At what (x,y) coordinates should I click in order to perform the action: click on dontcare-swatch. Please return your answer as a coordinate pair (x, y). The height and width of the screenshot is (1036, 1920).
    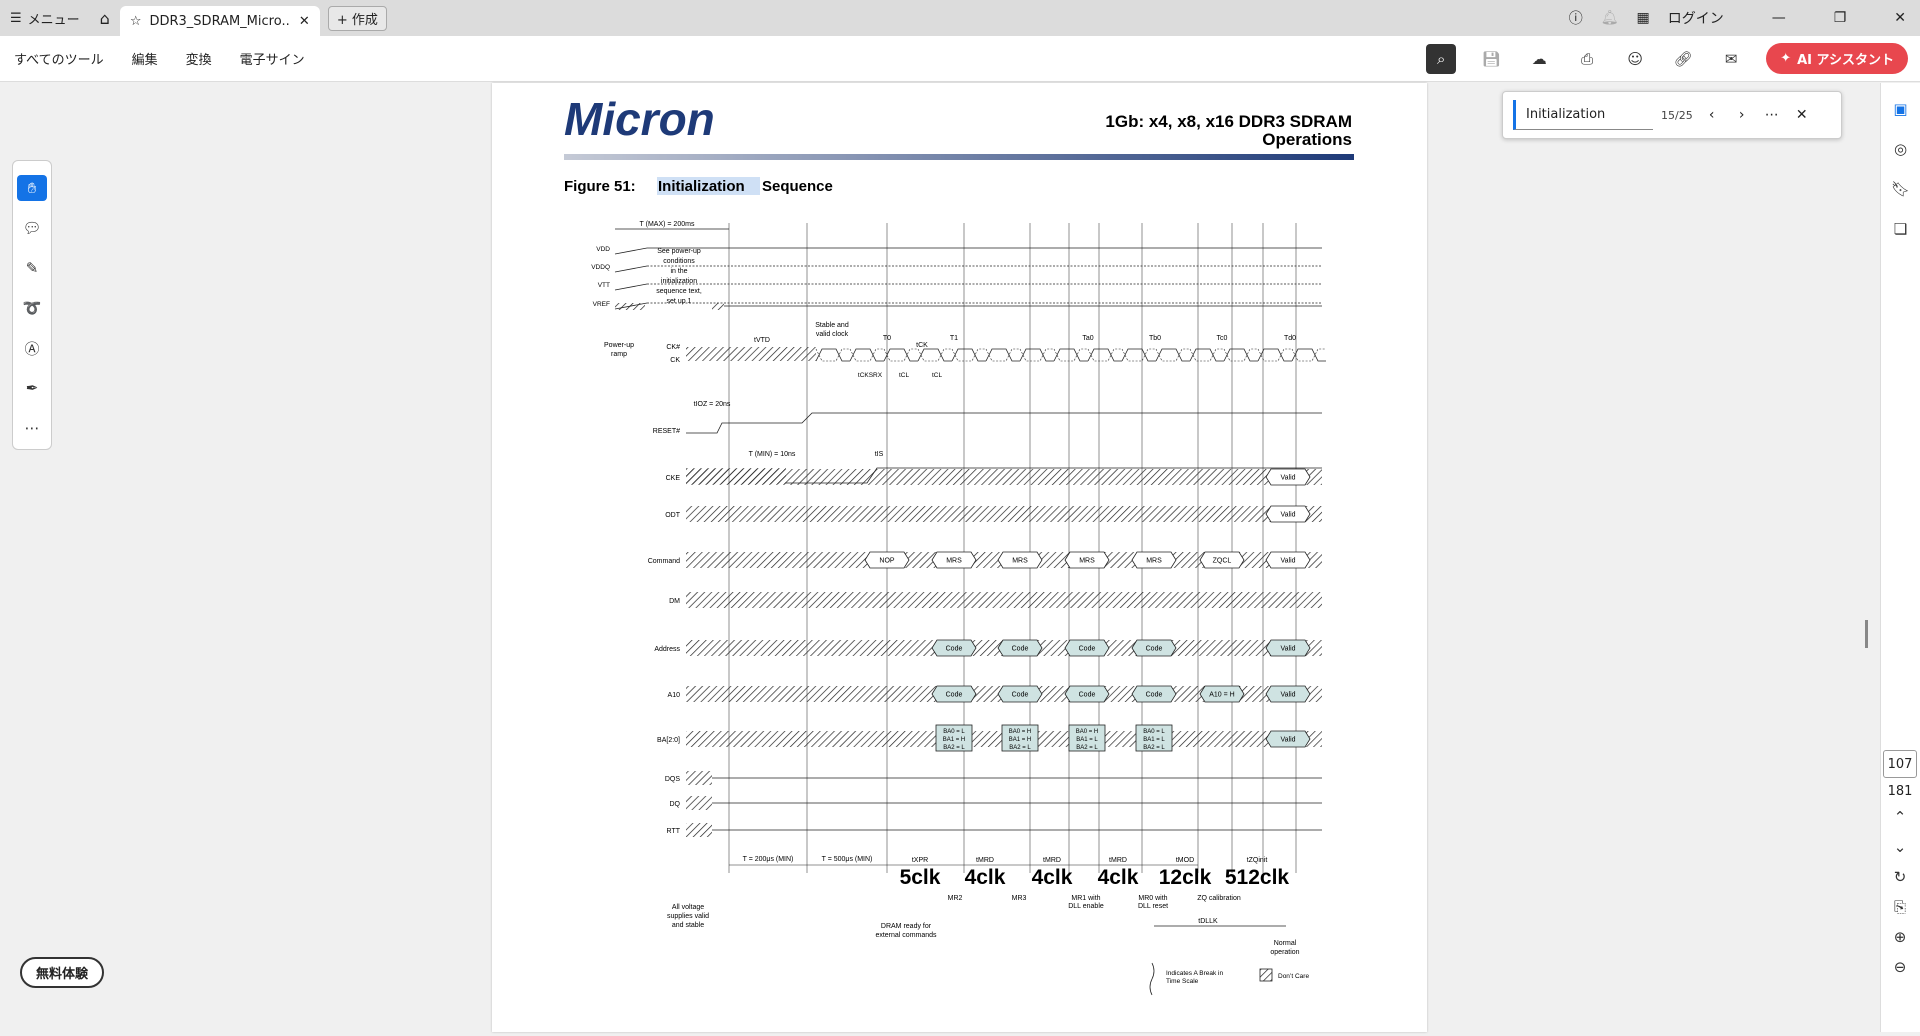
    Looking at the image, I should click on (1266, 975).